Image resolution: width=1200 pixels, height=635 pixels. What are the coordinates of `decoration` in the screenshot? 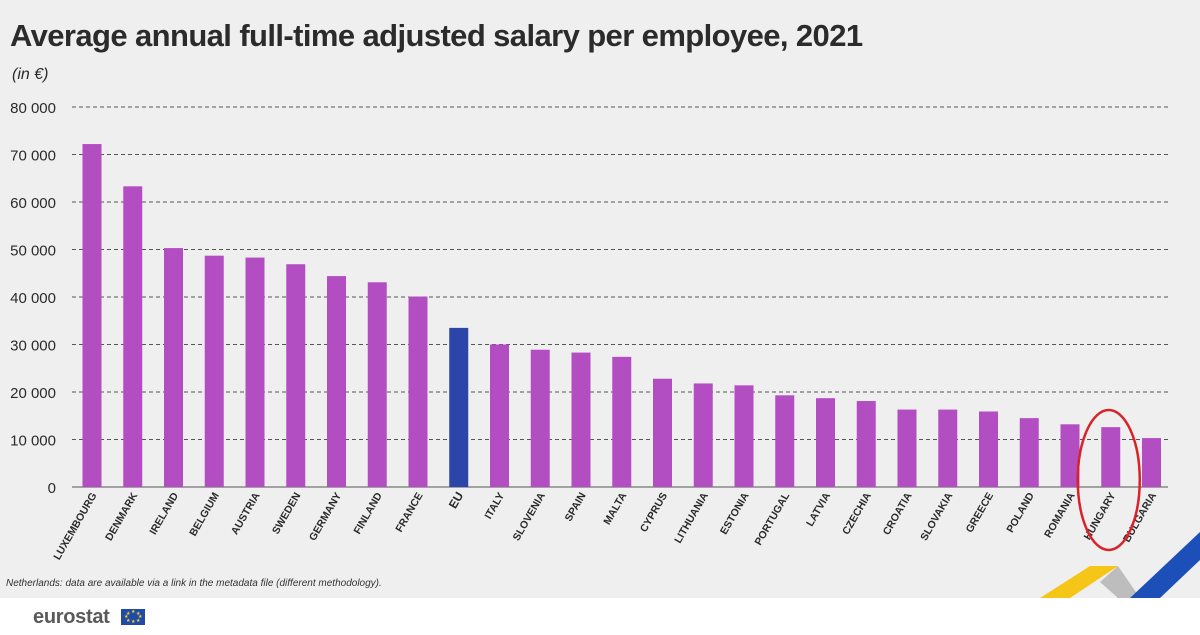 It's located at (1120, 503).